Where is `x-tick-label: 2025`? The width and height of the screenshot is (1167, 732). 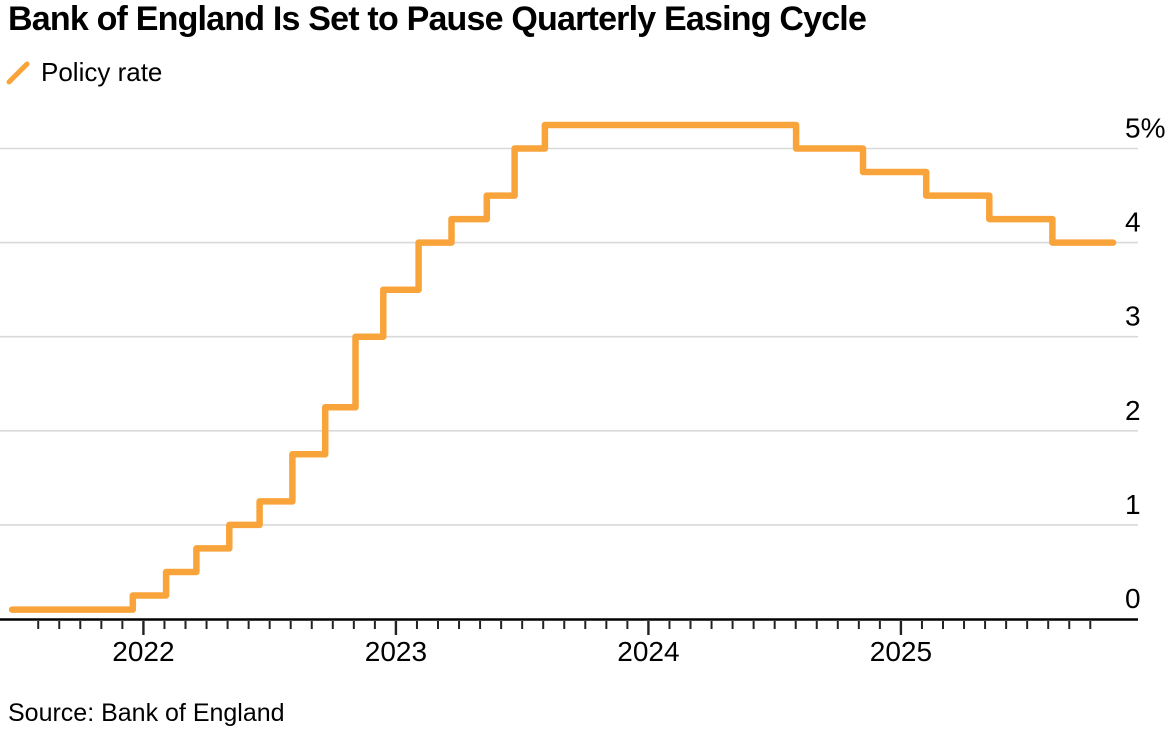 x-tick-label: 2025 is located at coordinates (901, 651).